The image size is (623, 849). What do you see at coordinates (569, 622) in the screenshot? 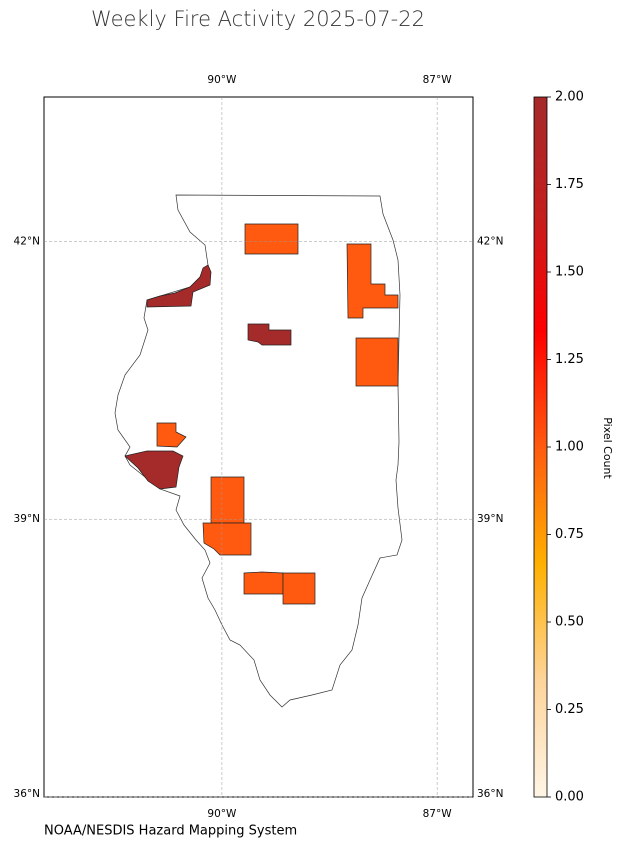
I see `colorbar-tick-label: 0.50` at bounding box center [569, 622].